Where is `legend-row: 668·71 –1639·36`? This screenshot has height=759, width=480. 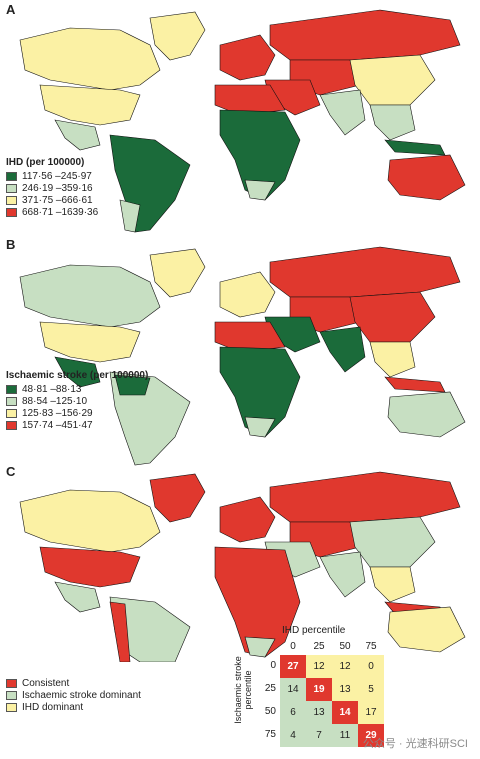
legend-row: 668·71 –1639·36 is located at coordinates (52, 212).